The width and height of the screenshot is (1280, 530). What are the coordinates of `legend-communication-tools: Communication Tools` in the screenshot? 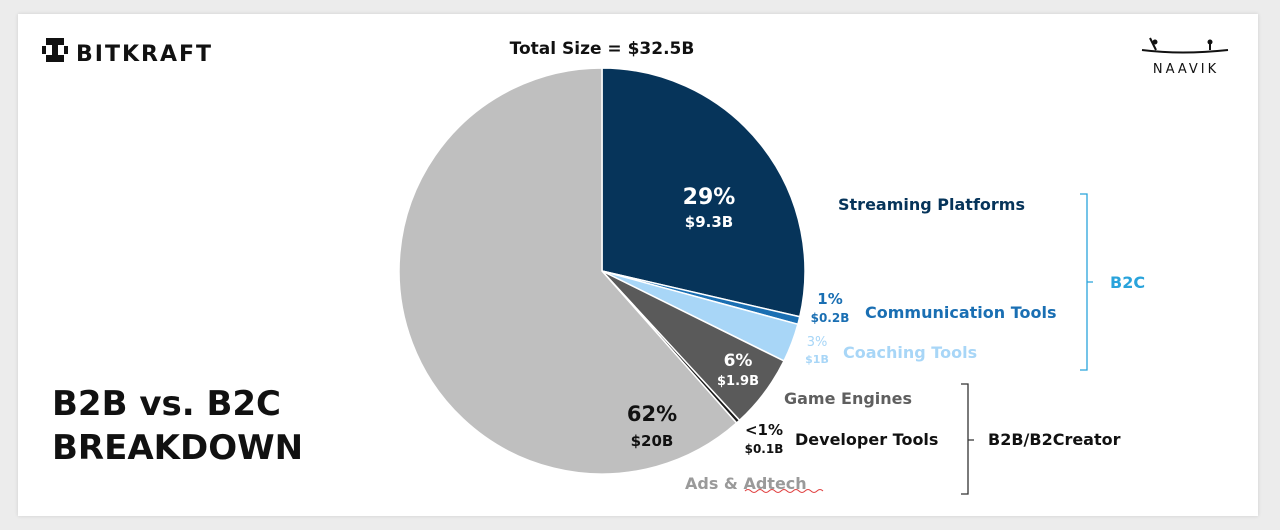 It's located at (961, 312).